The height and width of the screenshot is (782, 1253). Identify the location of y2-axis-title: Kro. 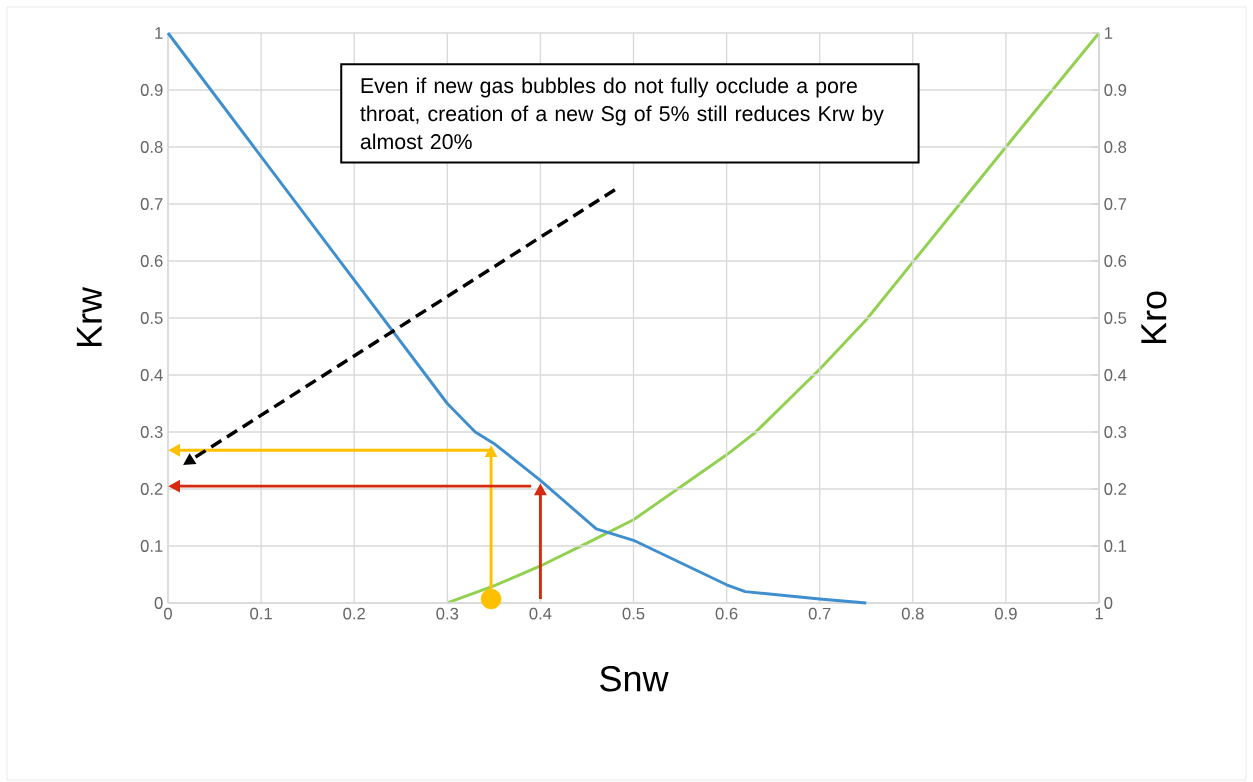
(1154, 317).